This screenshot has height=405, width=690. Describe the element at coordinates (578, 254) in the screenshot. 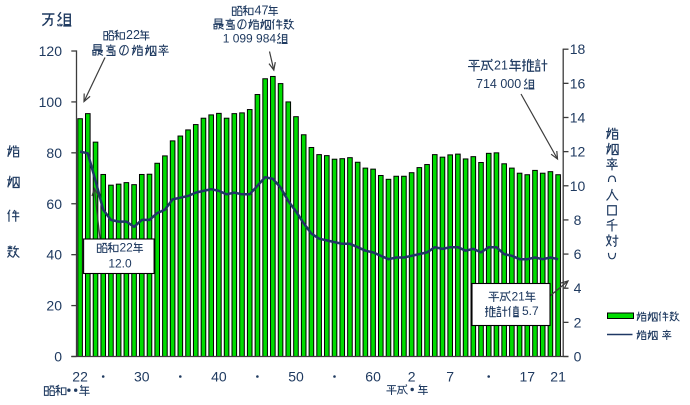

I see `svg-text: 6` at that location.